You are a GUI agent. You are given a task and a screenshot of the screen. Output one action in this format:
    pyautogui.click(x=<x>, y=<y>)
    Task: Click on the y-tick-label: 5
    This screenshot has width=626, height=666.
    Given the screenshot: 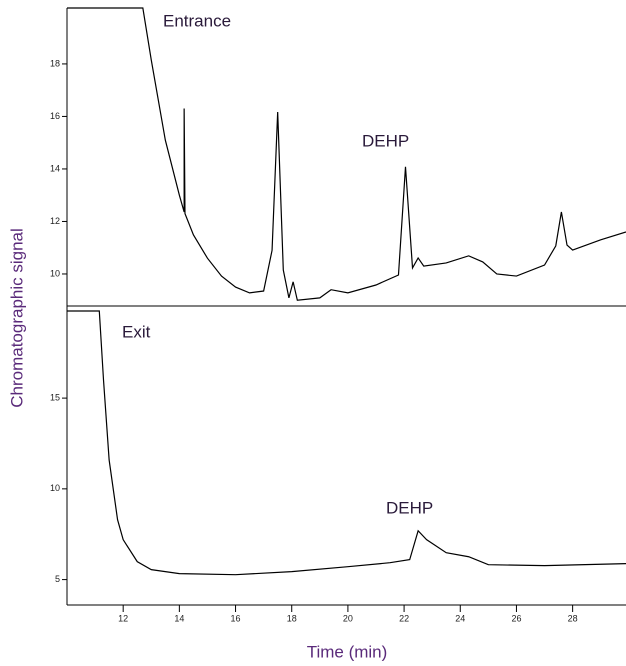 What is the action you would take?
    pyautogui.click(x=57, y=579)
    